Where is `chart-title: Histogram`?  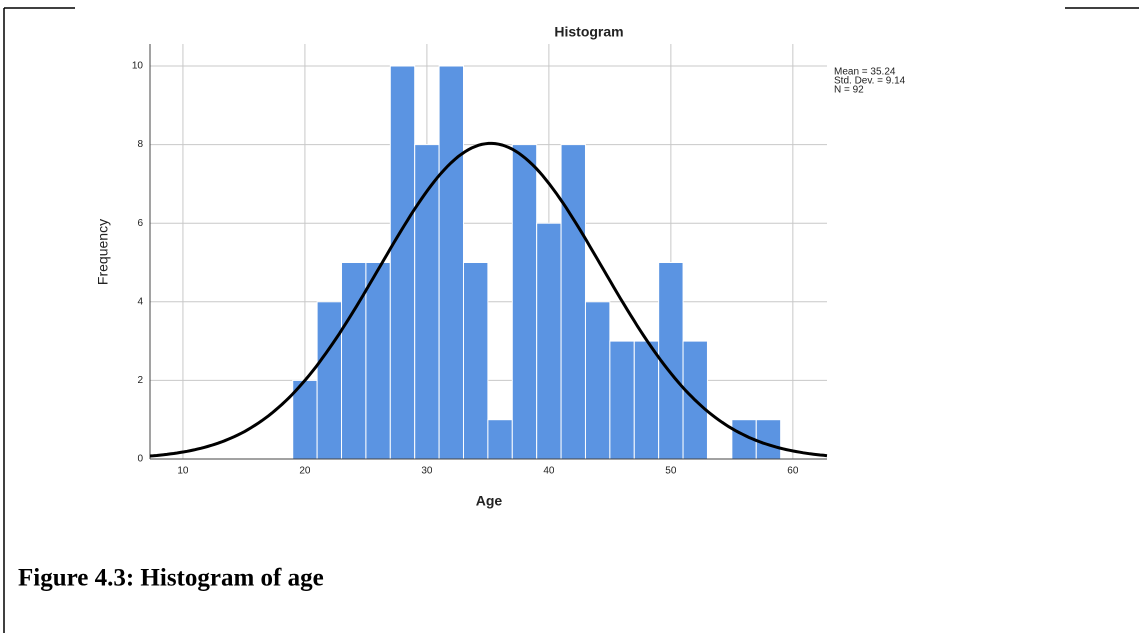
chart-title: Histogram is located at coordinates (588, 32).